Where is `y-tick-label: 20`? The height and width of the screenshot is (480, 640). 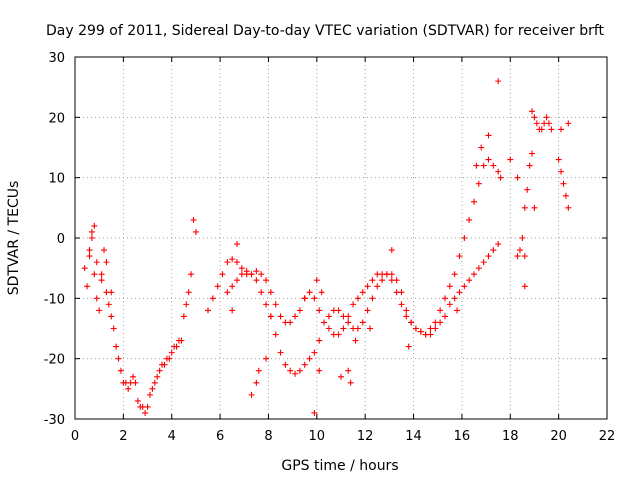
y-tick-label: 20 is located at coordinates (56, 118).